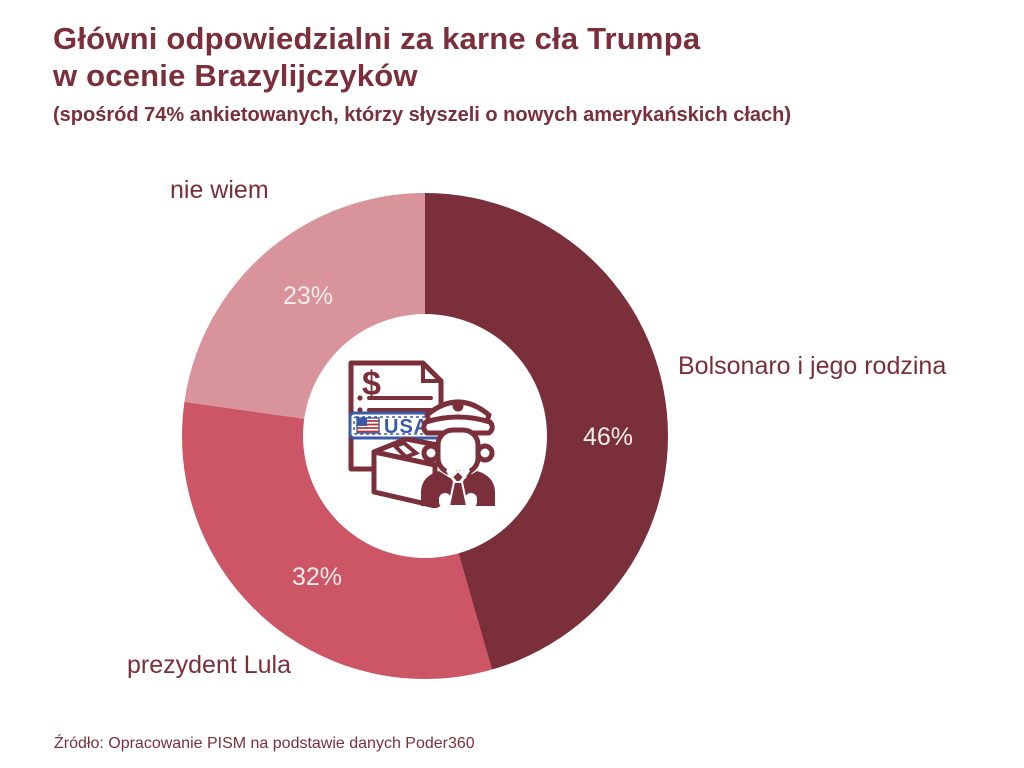 The height and width of the screenshot is (768, 1024). I want to click on segment-label-lula: prezydent Lula, so click(209, 665).